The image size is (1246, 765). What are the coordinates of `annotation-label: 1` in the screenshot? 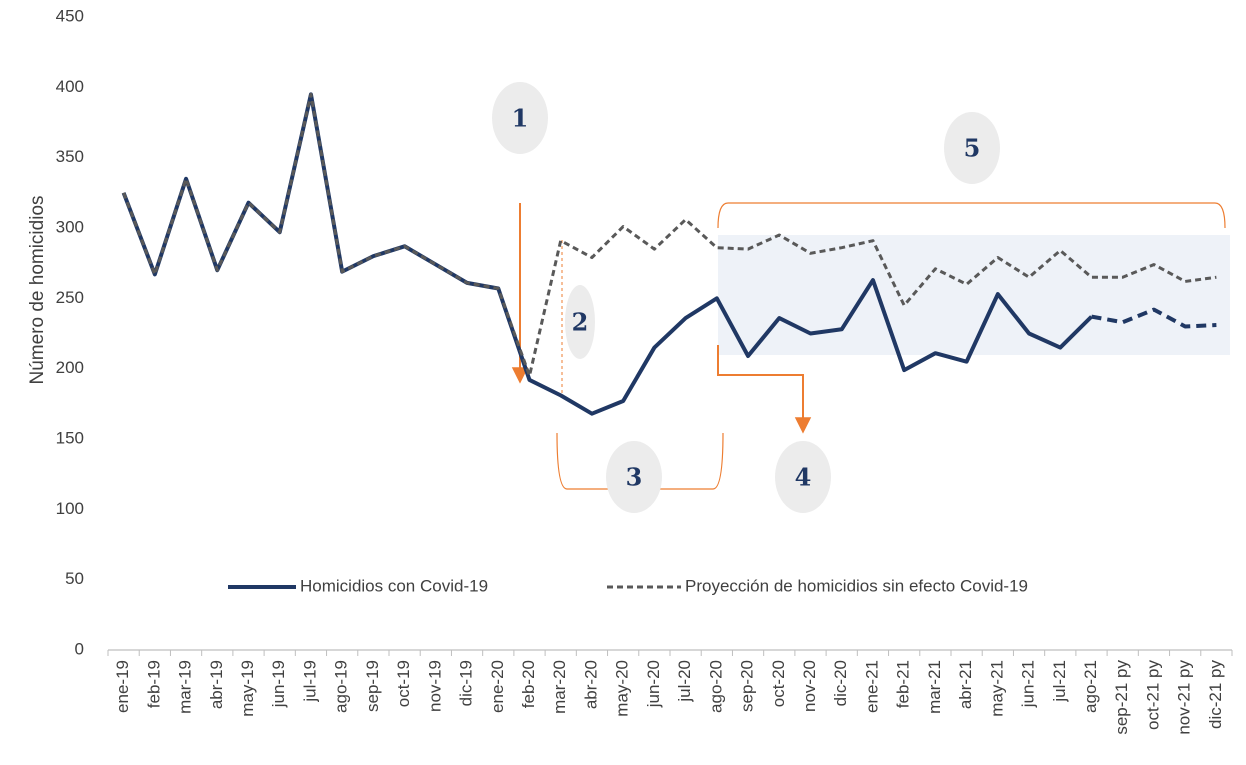 It's located at (520, 118).